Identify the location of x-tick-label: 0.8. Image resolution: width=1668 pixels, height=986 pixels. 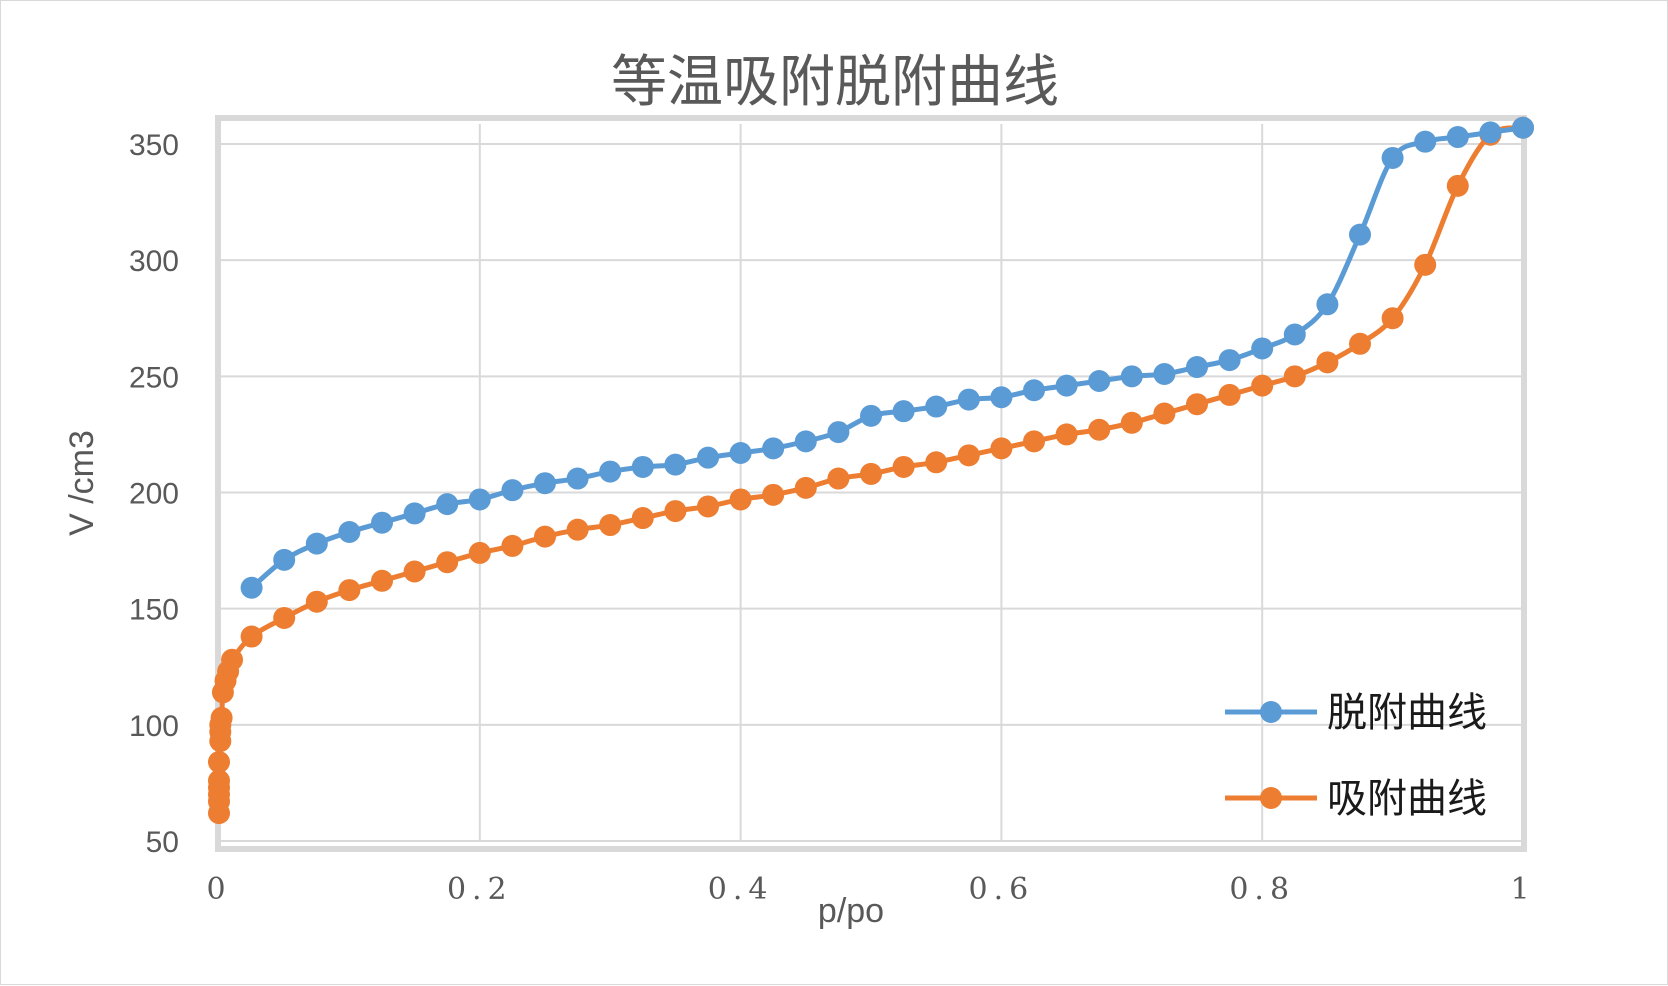
(1262, 889).